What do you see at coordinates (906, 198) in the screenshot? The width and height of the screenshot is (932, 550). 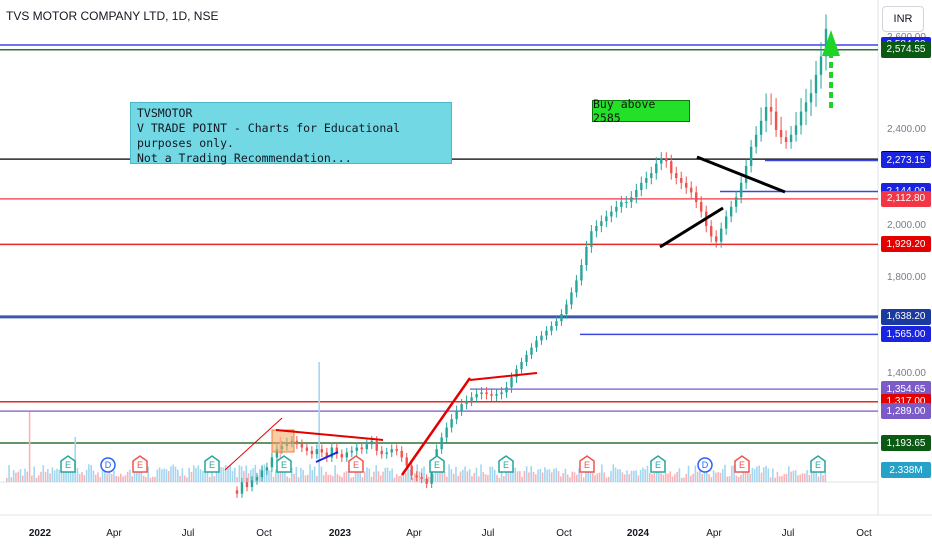 I see `price-level-tag: 2,112.80` at bounding box center [906, 198].